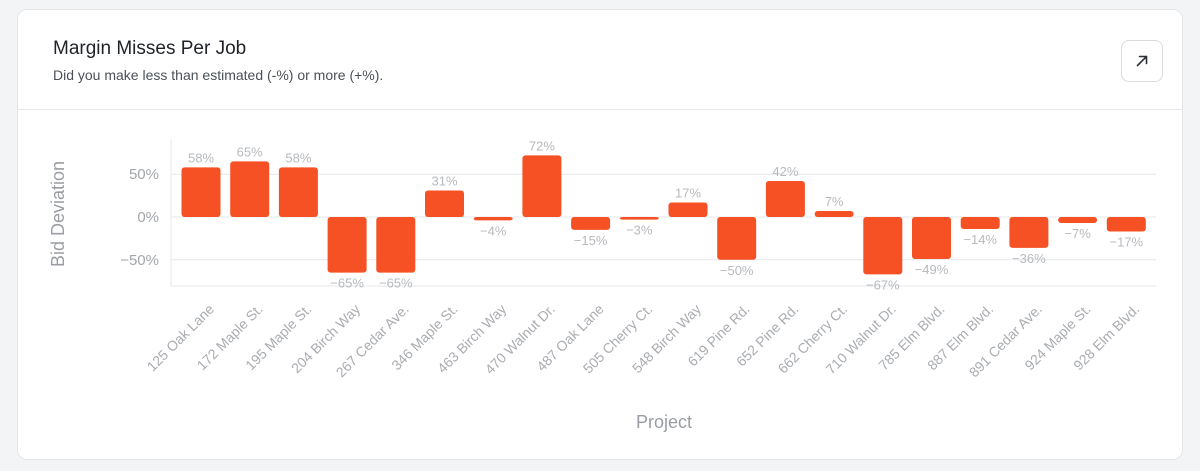 The width and height of the screenshot is (1200, 471). Describe the element at coordinates (444, 180) in the screenshot. I see `data-label: 31%` at that location.